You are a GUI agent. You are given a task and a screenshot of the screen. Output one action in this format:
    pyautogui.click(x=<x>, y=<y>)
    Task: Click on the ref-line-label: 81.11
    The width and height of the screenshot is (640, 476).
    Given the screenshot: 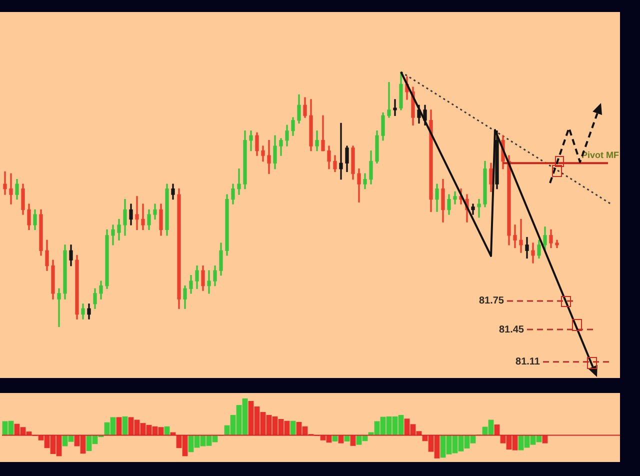 What is the action you would take?
    pyautogui.click(x=528, y=362)
    